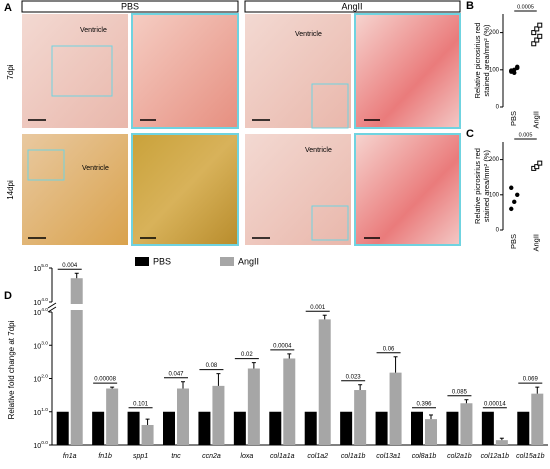 The width and height of the screenshot is (550, 469). What do you see at coordinates (40, 346) in the screenshot?
I see `y-tick-label: 103.0` at bounding box center [40, 346].